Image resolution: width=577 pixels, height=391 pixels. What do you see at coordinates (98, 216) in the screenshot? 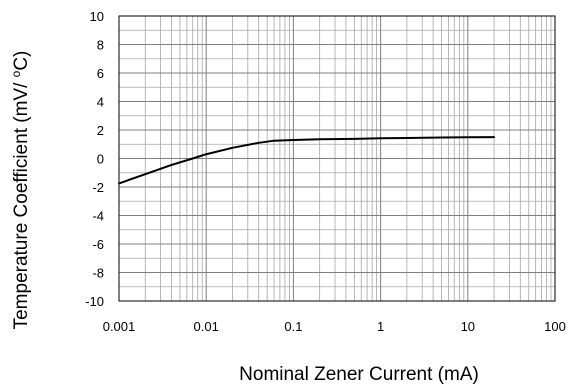
I see `y-tick-label: -4` at bounding box center [98, 216].